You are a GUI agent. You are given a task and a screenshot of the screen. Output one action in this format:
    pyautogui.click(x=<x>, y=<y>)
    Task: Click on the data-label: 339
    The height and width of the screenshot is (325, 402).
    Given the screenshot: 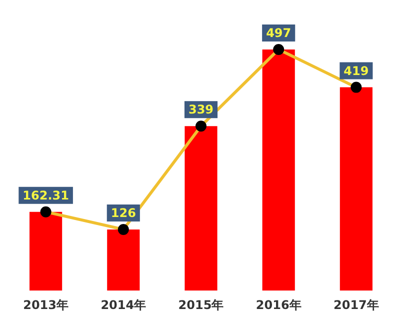 What is the action you would take?
    pyautogui.click(x=201, y=109)
    